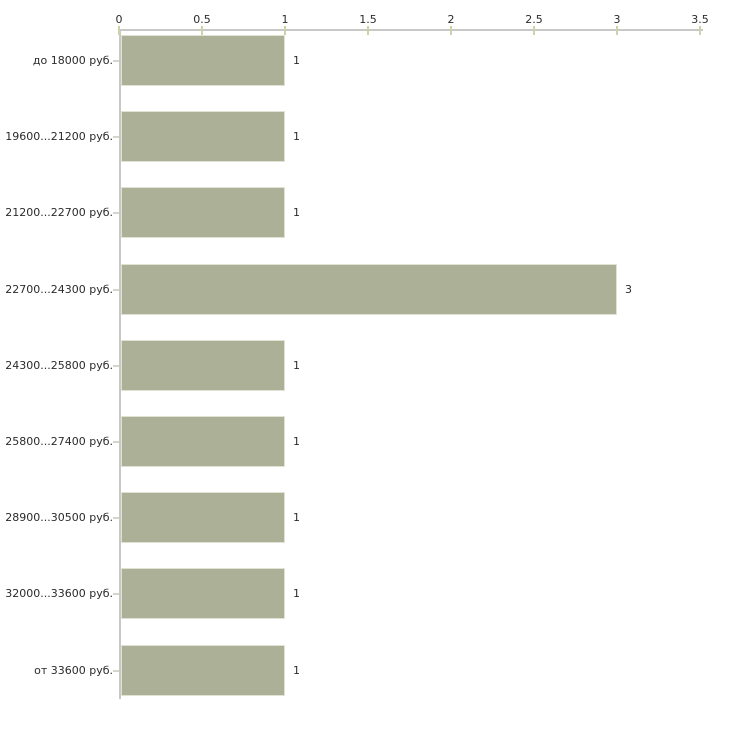 This screenshot has height=730, width=730. I want to click on category-label: 28900...30500 руб., so click(59, 517).